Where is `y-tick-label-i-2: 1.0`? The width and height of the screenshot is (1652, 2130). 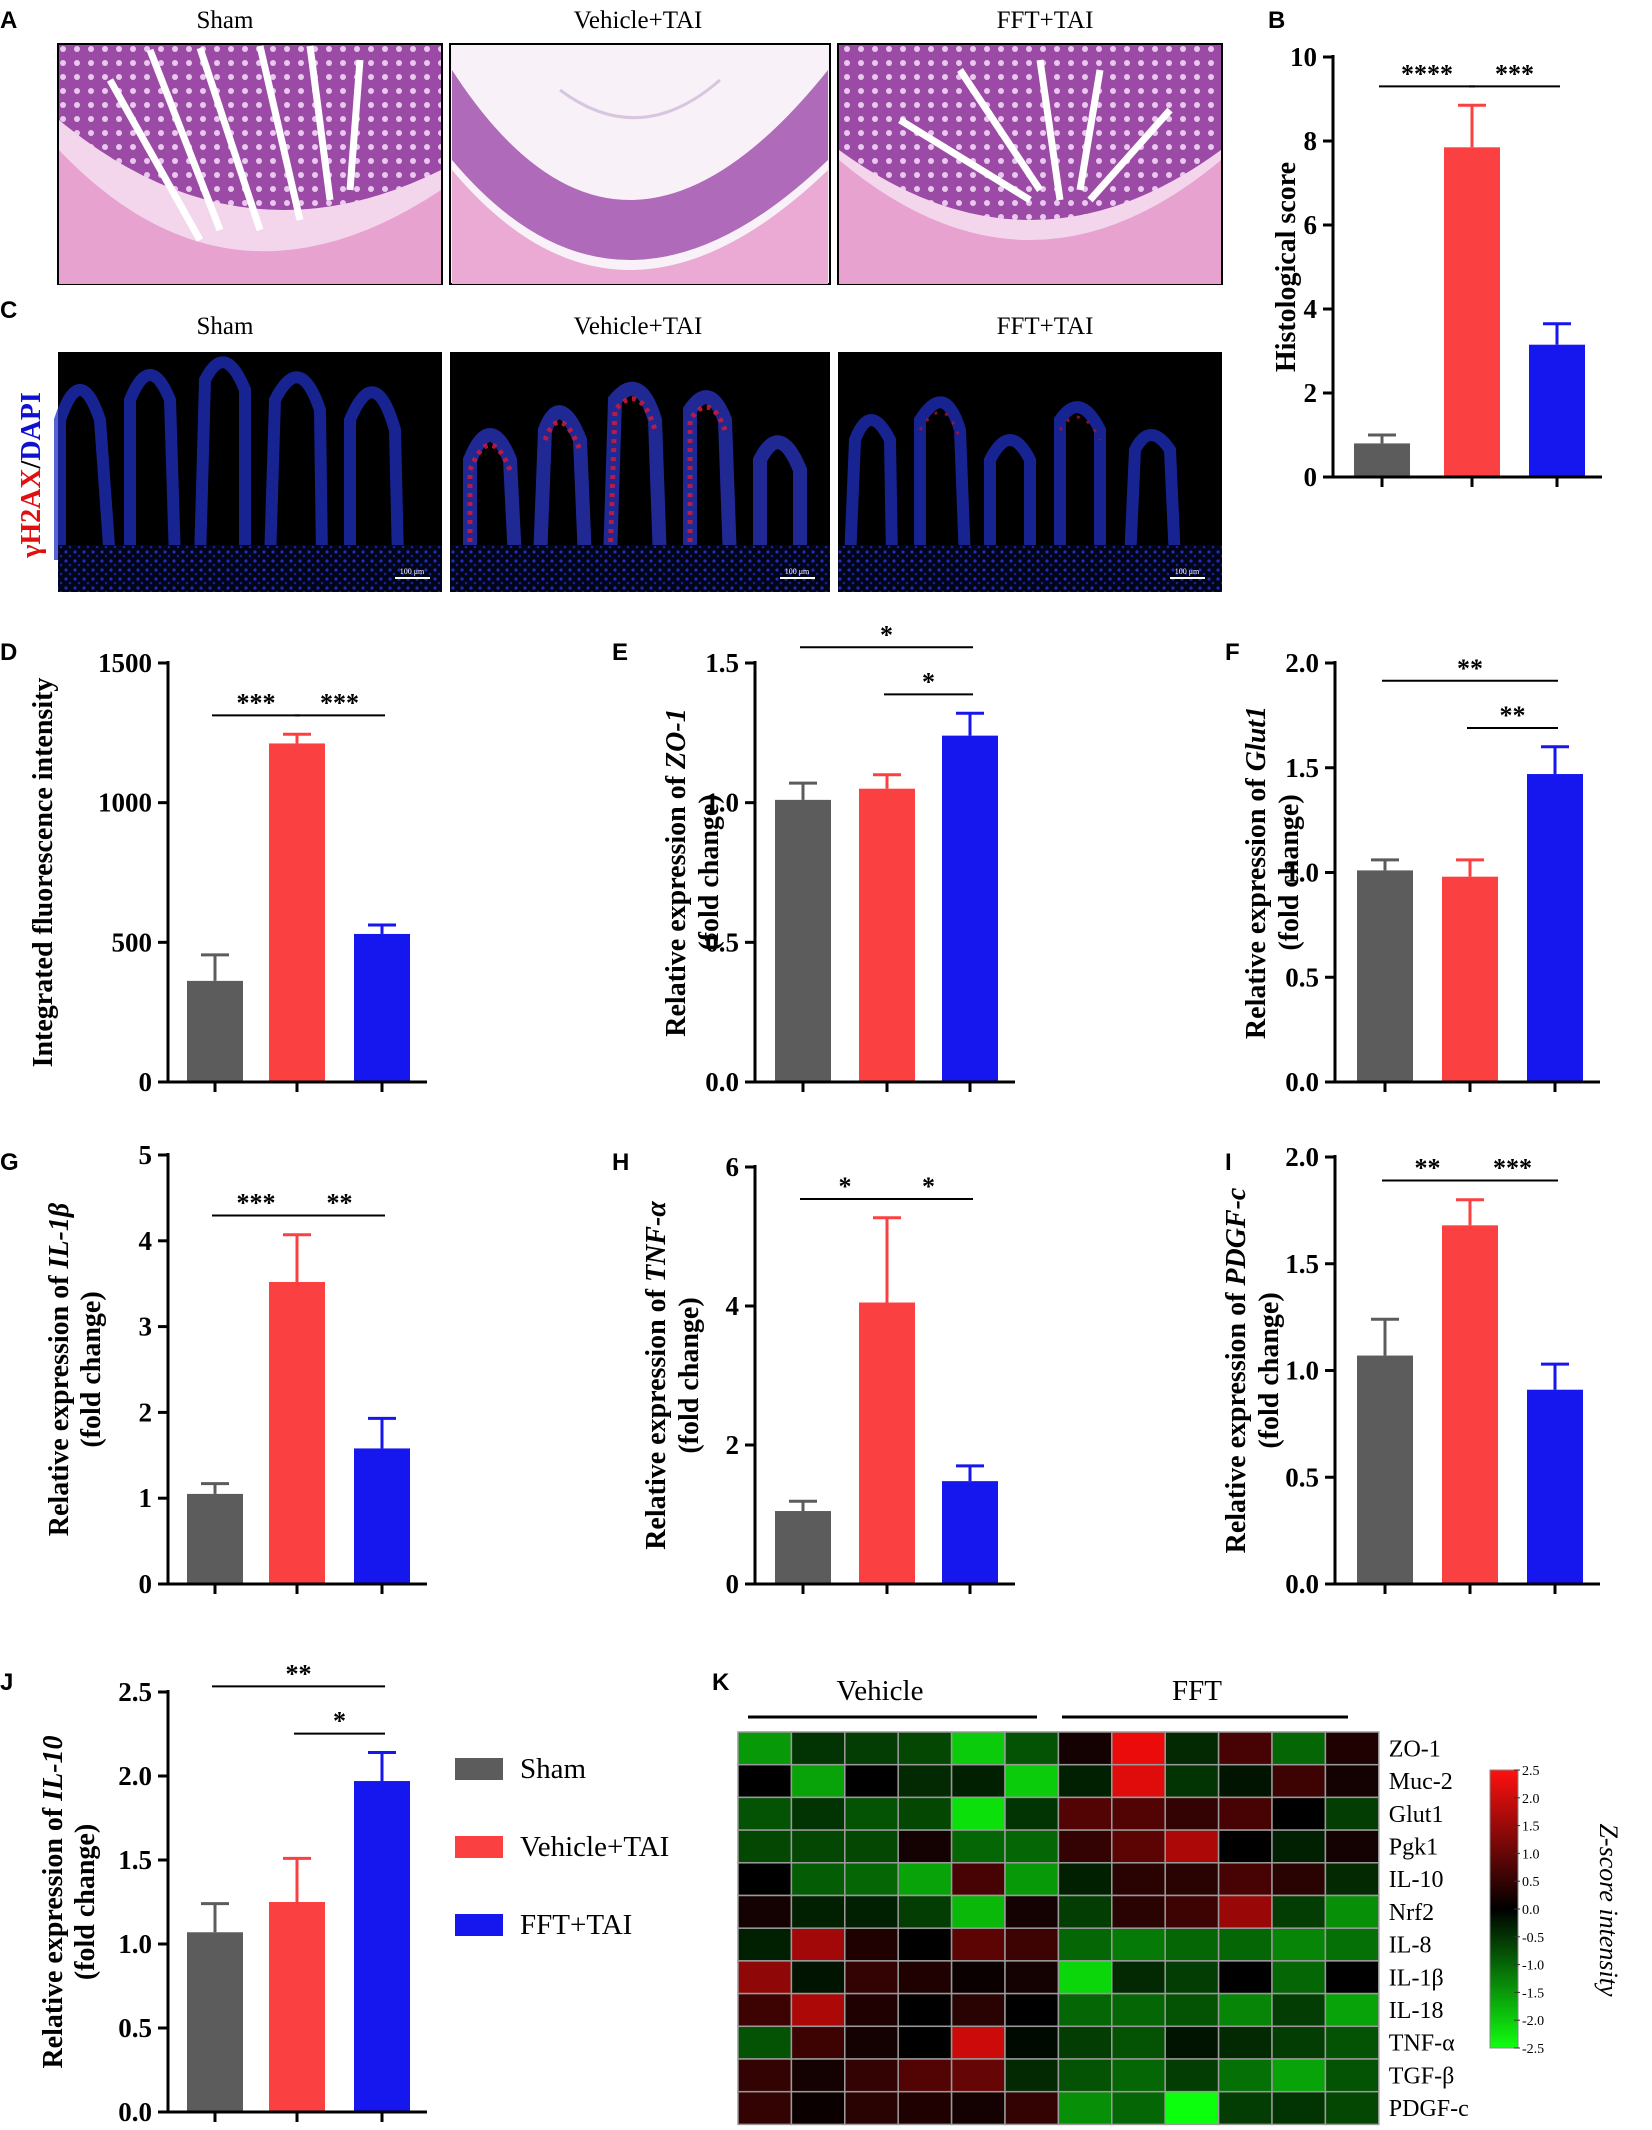 y-tick-label-i-2: 1.0 is located at coordinates (1302, 1371).